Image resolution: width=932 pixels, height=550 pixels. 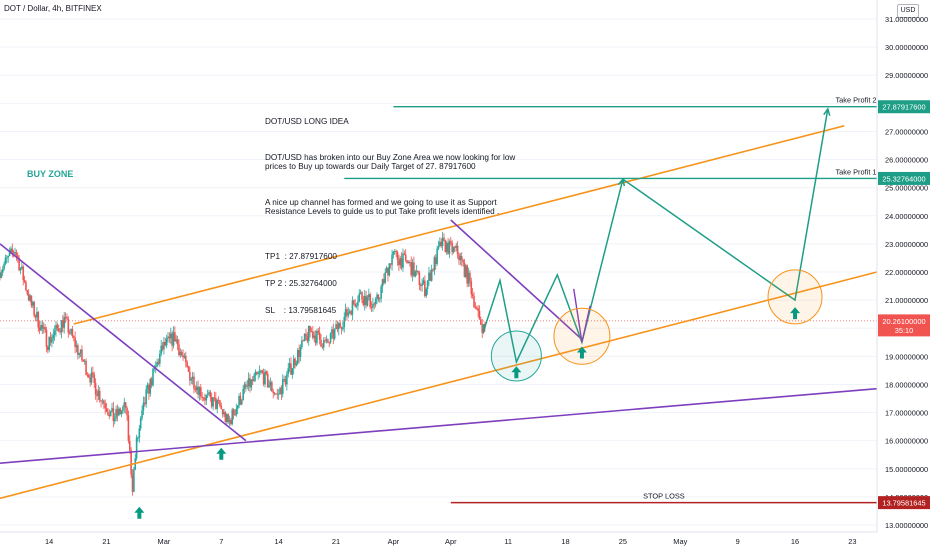 I want to click on y-tick-label: 25.00000000, so click(x=906, y=188).